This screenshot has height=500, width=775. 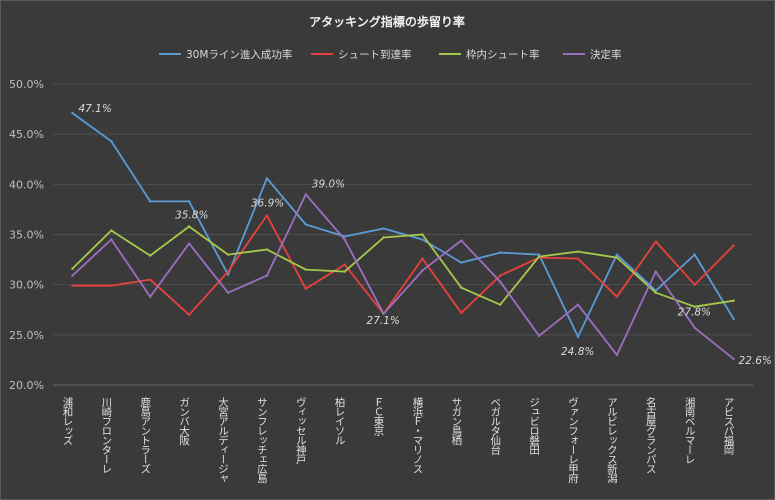 I want to click on x-tick-label: サガン鳥栖, so click(x=456, y=421).